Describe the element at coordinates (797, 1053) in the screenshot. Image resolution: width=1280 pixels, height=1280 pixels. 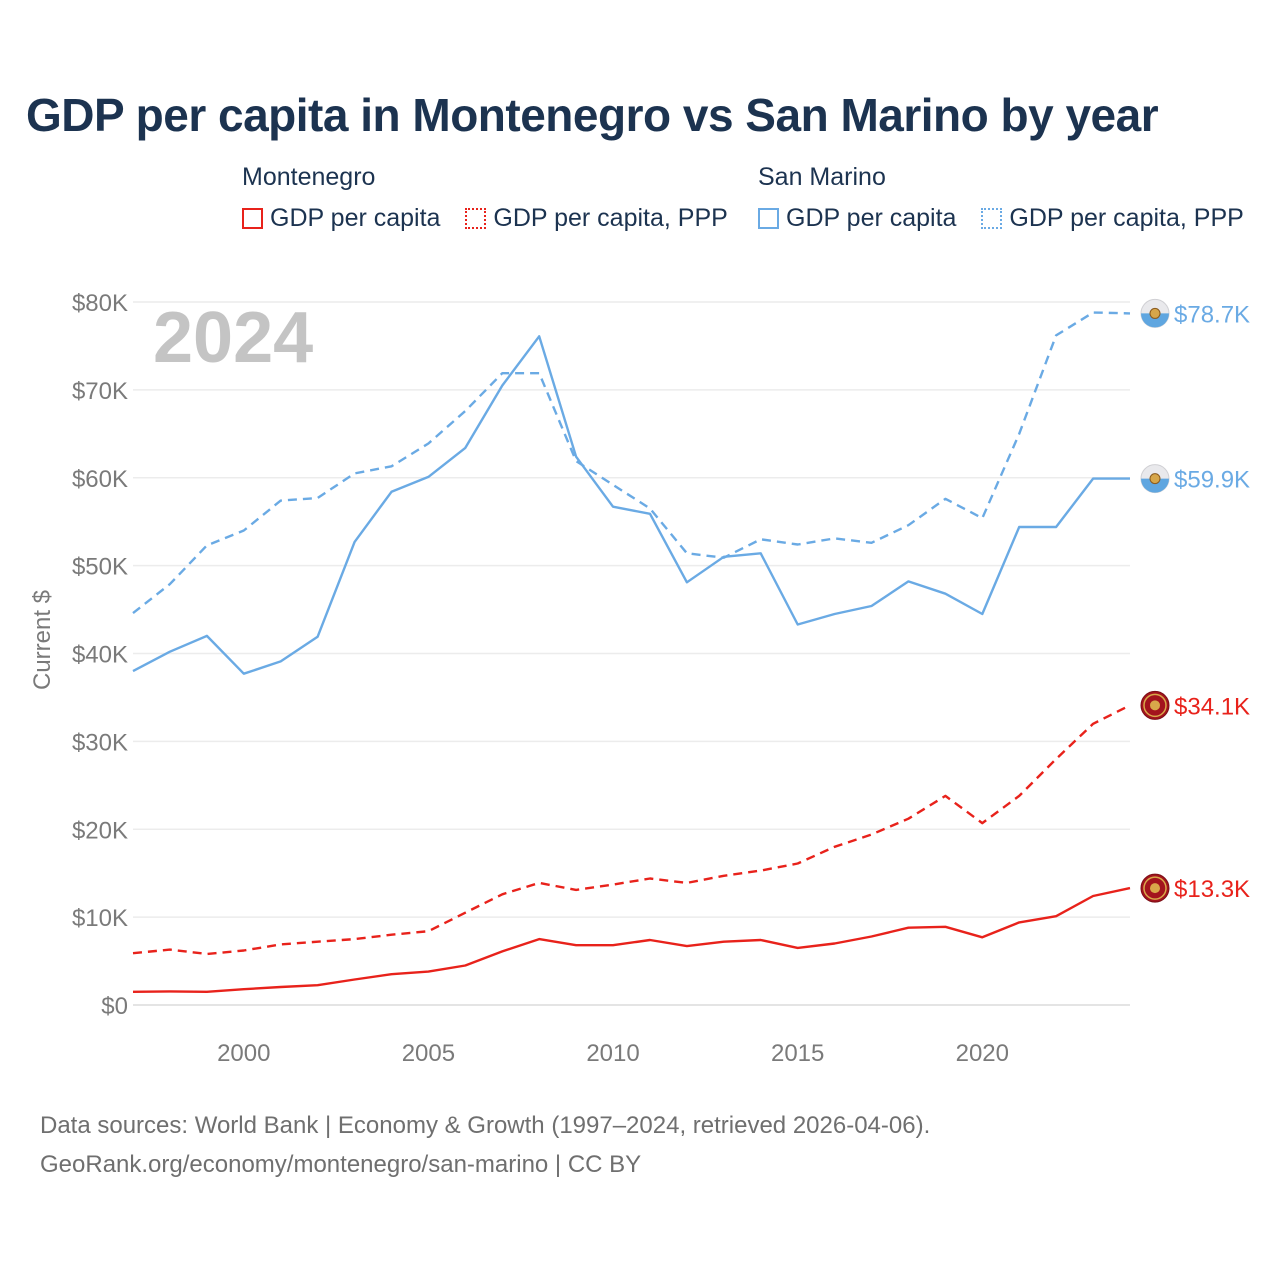
I see `x-tick-label: 2015` at that location.